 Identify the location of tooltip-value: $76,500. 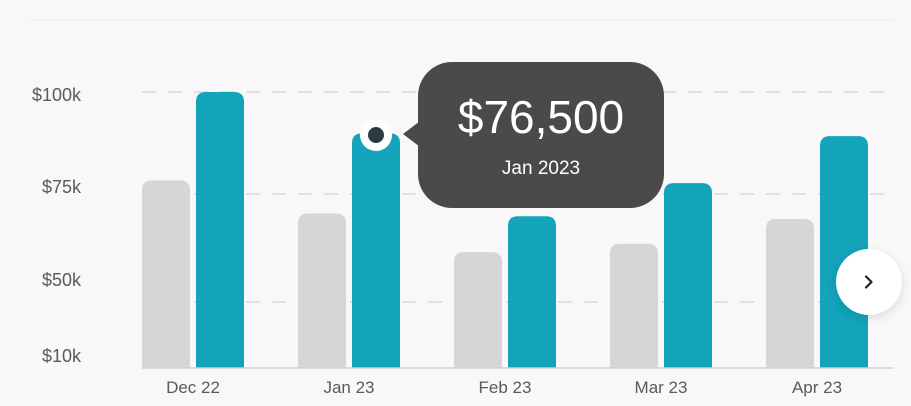
(541, 117).